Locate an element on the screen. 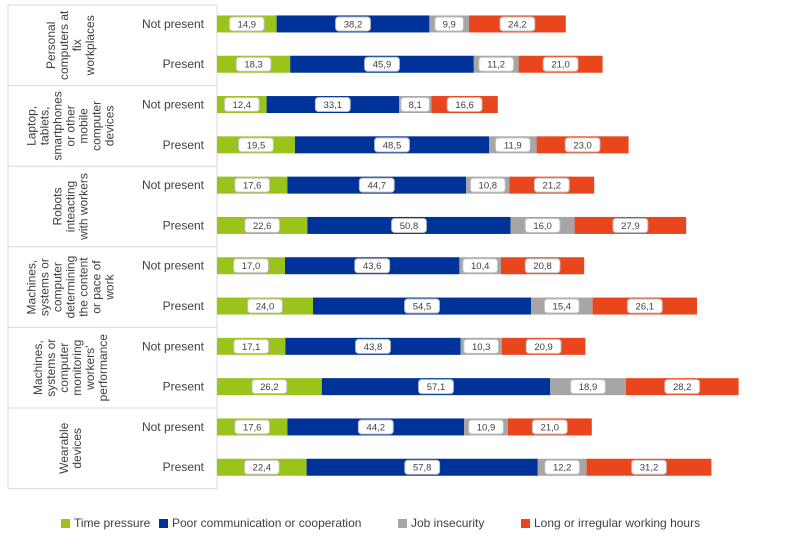  data-label: 10,9 is located at coordinates (486, 427).